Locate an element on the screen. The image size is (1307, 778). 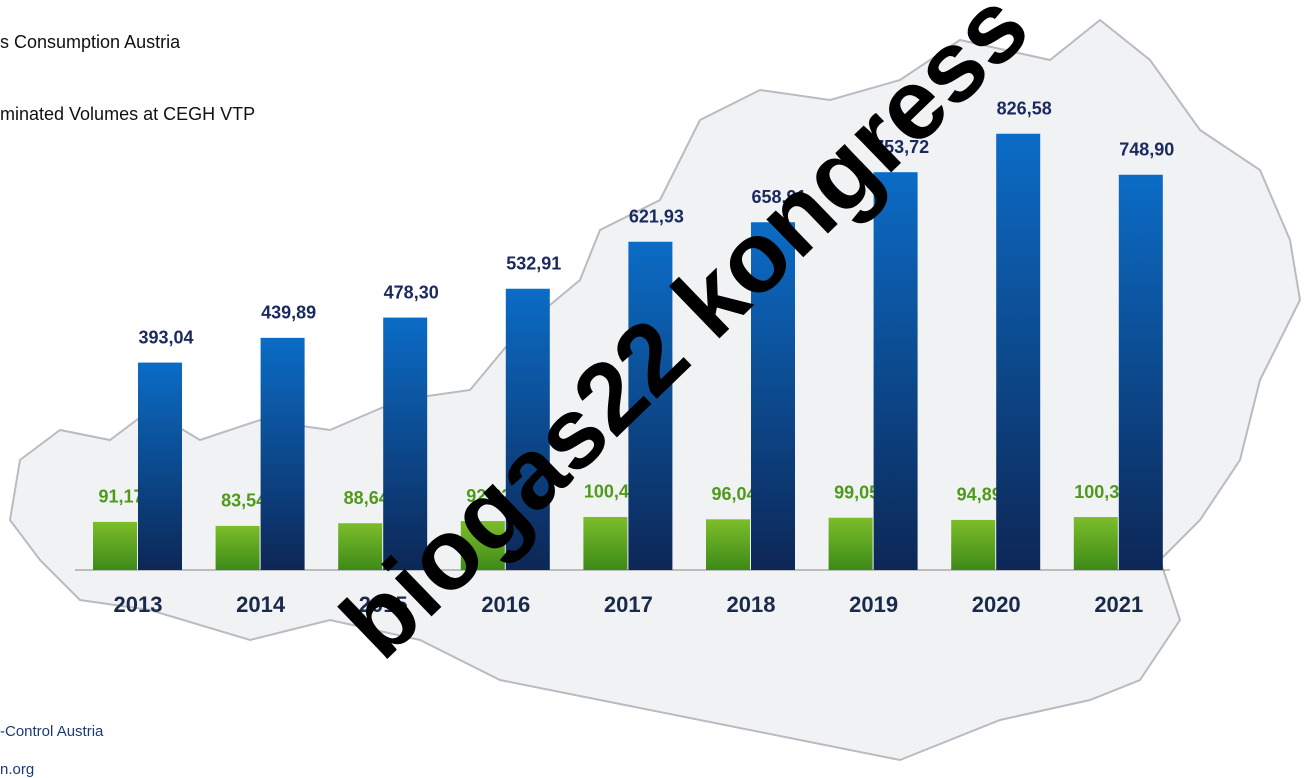
value-label: 748,90 is located at coordinates (1146, 149).